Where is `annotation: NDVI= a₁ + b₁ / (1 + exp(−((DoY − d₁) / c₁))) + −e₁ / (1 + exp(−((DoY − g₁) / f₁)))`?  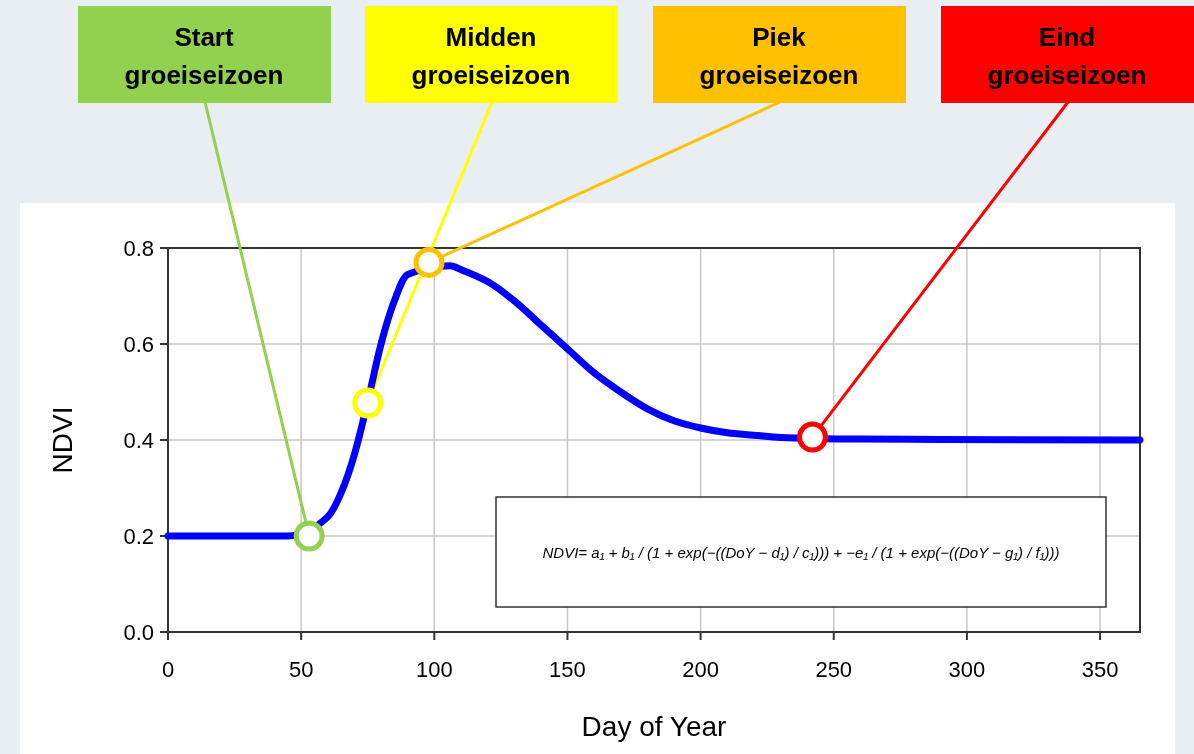
annotation: NDVI= a₁ + b₁ / (1 + exp(−((DoY − d₁) / c₁))) + −e₁ / (1 + exp(−((DoY − g₁) / f₁))) is located at coordinates (801, 552).